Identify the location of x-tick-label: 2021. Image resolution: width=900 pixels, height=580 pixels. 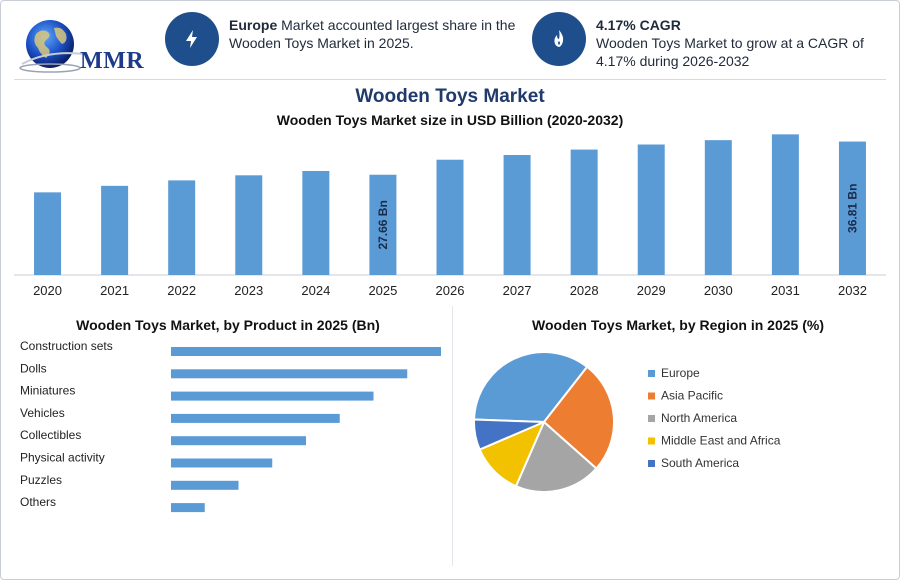
(114, 290).